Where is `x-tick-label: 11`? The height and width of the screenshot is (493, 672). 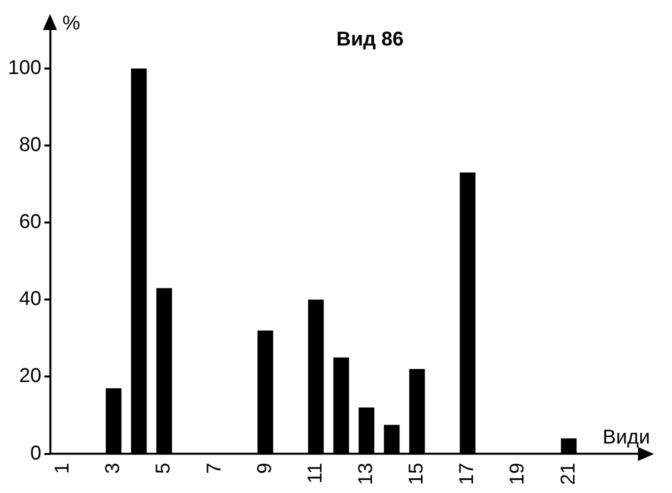
x-tick-label: 11 is located at coordinates (315, 473).